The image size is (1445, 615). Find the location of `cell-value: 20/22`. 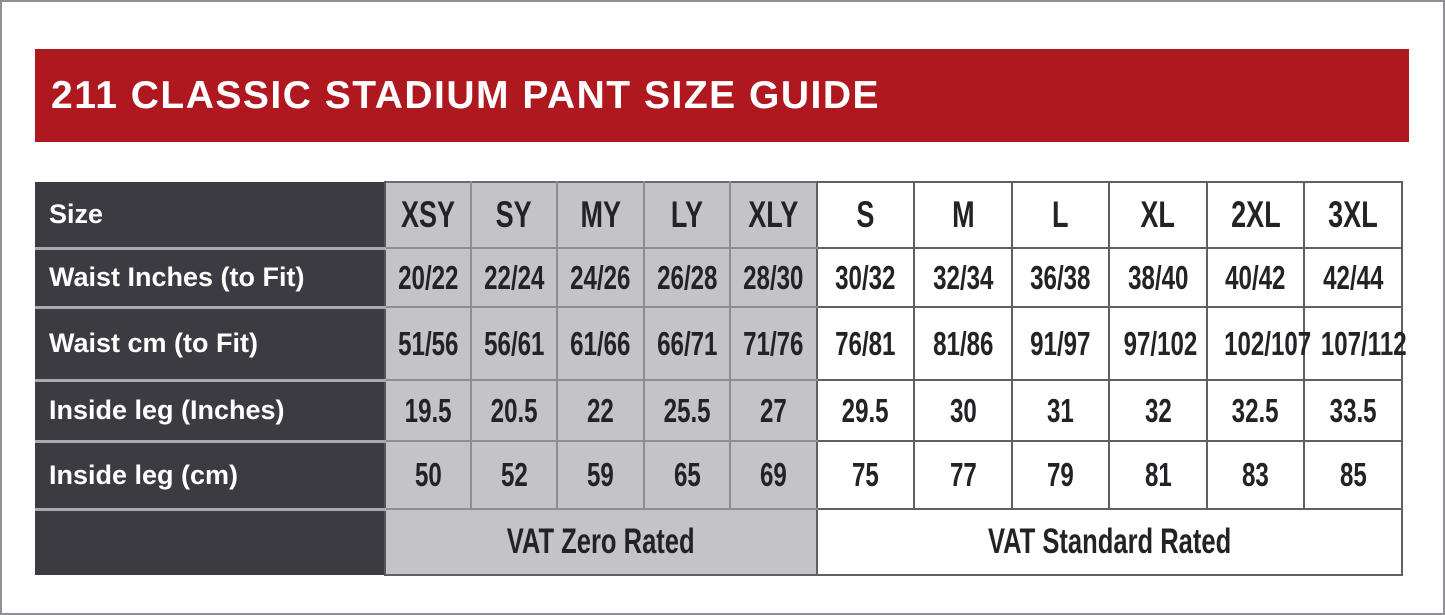

cell-value: 20/22 is located at coordinates (428, 277).